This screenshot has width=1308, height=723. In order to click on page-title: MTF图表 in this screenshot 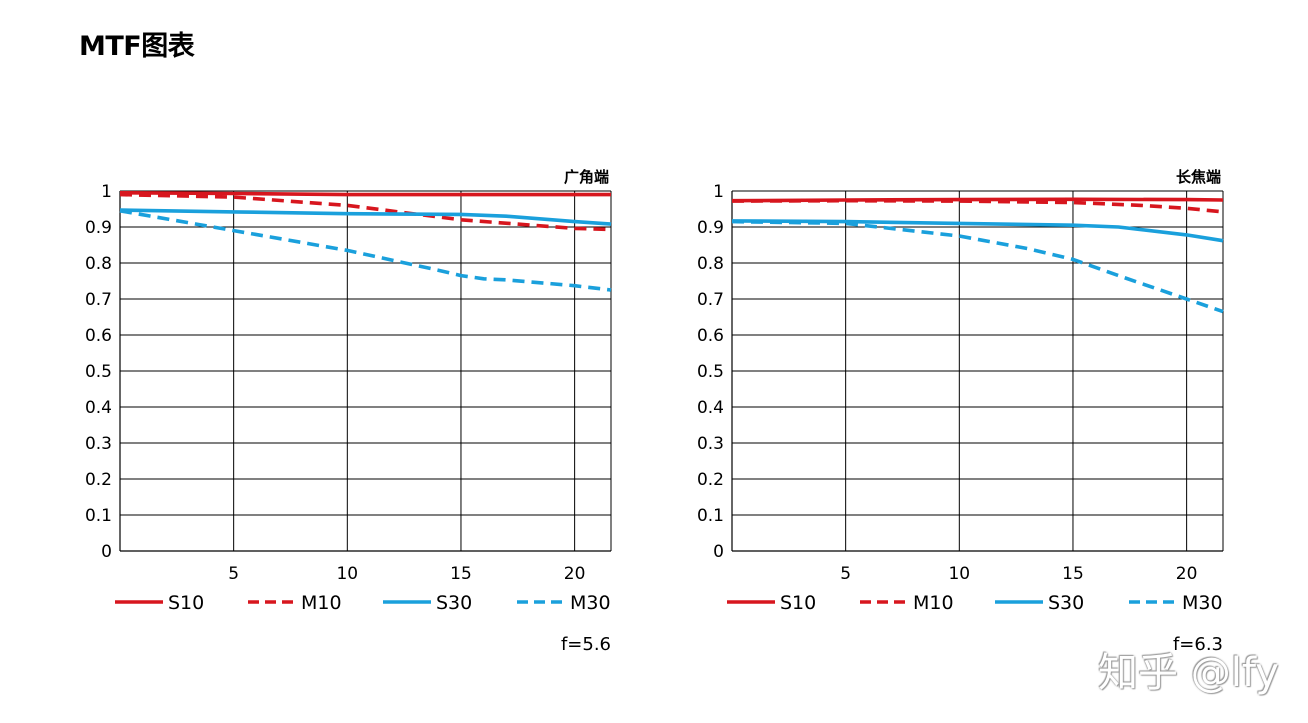, I will do `click(137, 46)`.